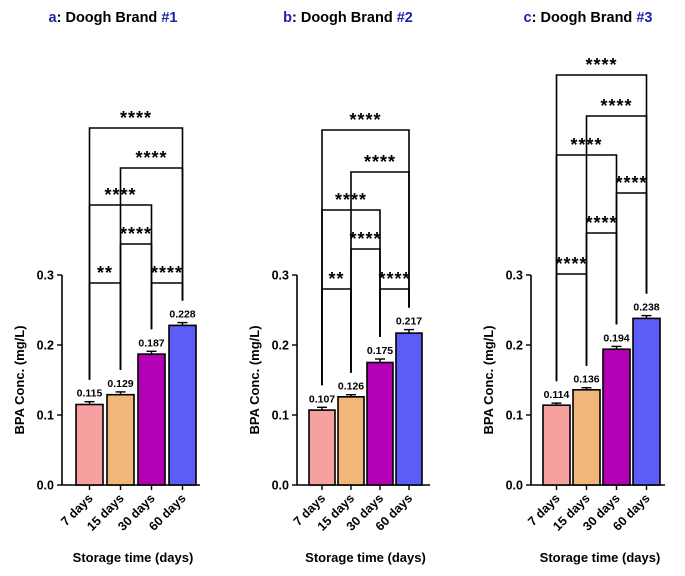 The width and height of the screenshot is (685, 576). Describe the element at coordinates (351, 387) in the screenshot. I see `data-label: 0.126` at that location.